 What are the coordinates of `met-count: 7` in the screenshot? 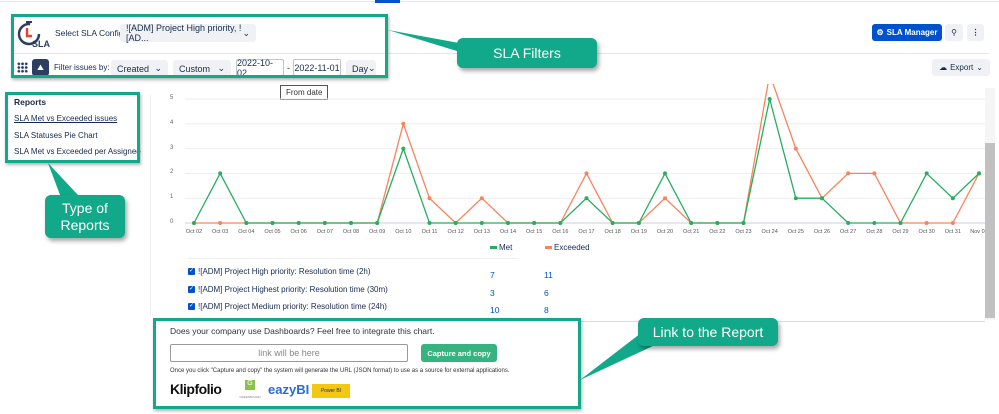 It's located at (492, 275).